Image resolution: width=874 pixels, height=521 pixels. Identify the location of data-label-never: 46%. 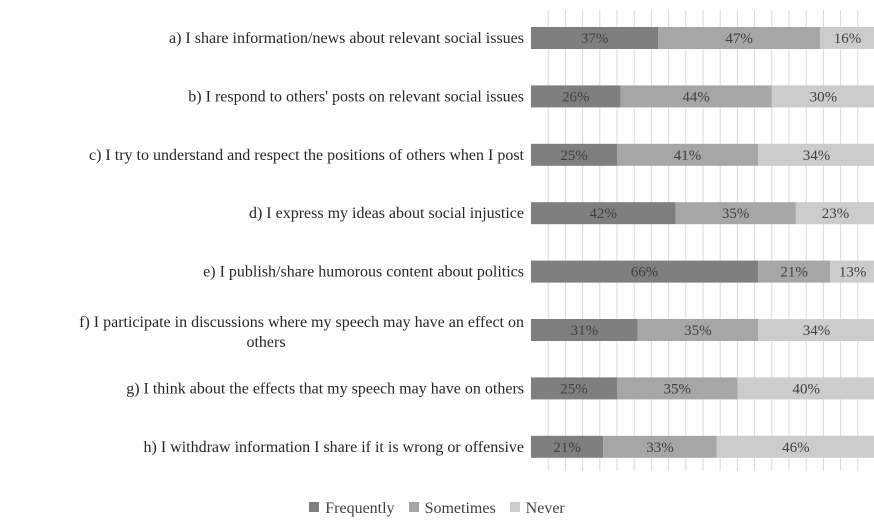
(796, 448).